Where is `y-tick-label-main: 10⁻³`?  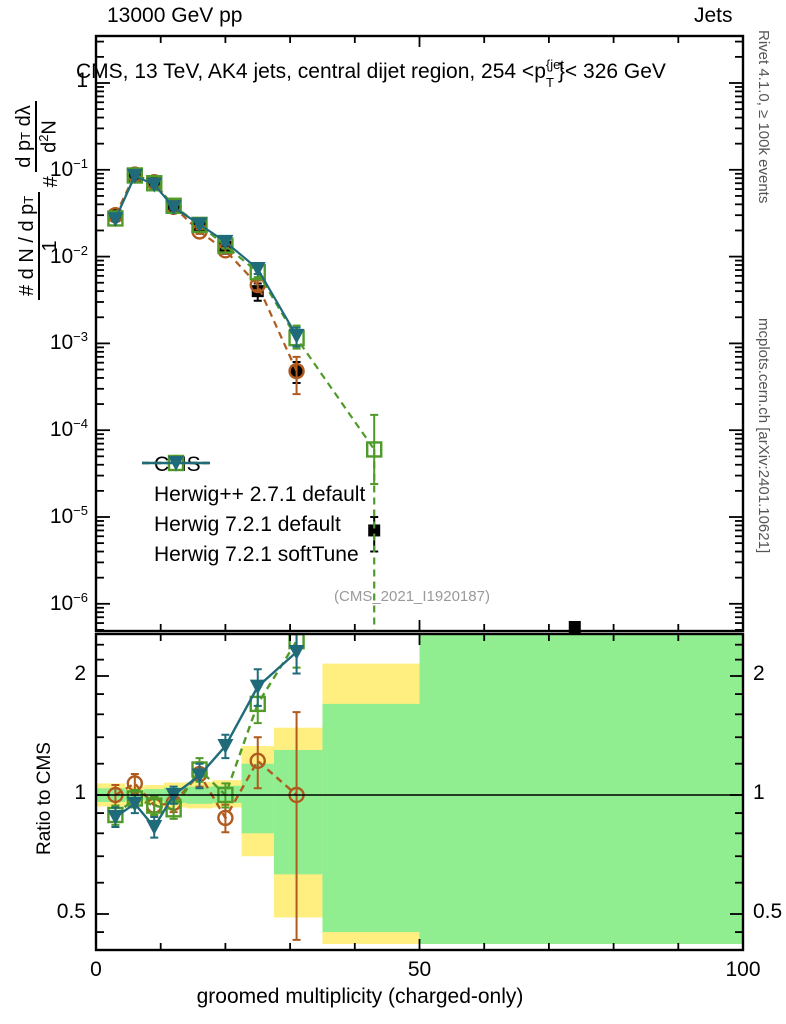
y-tick-label-main: 10⁻³ is located at coordinates (68, 342).